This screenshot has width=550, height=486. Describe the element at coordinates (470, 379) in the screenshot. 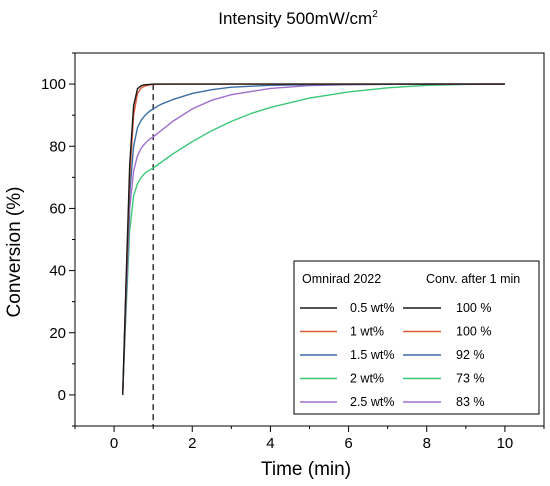

I see `legend-conversion-value: 73 %` at that location.